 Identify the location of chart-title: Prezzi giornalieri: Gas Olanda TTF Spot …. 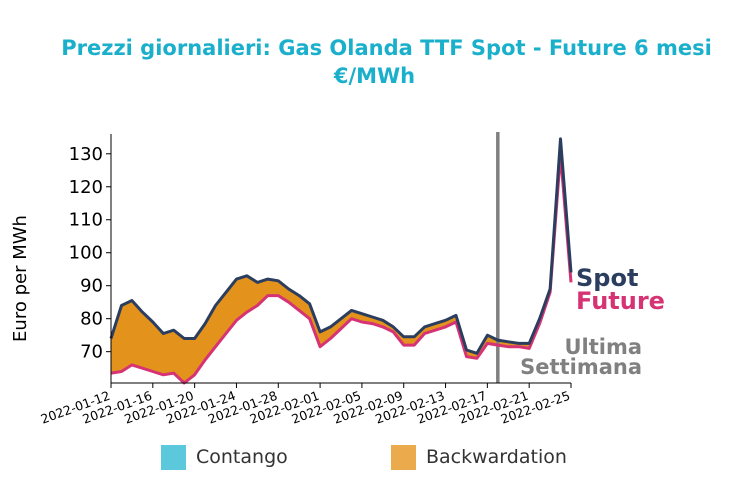
(386, 48).